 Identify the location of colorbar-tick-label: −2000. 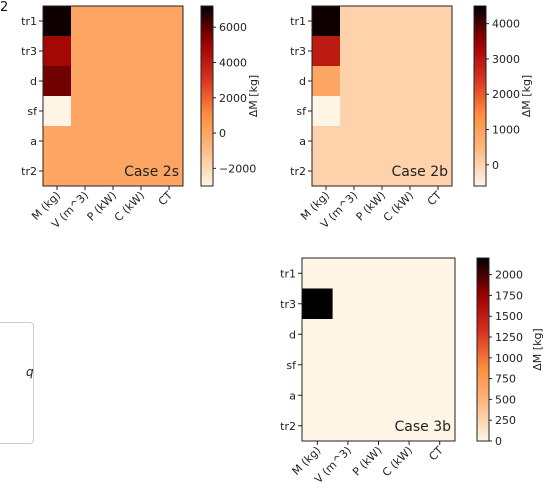
(237, 168).